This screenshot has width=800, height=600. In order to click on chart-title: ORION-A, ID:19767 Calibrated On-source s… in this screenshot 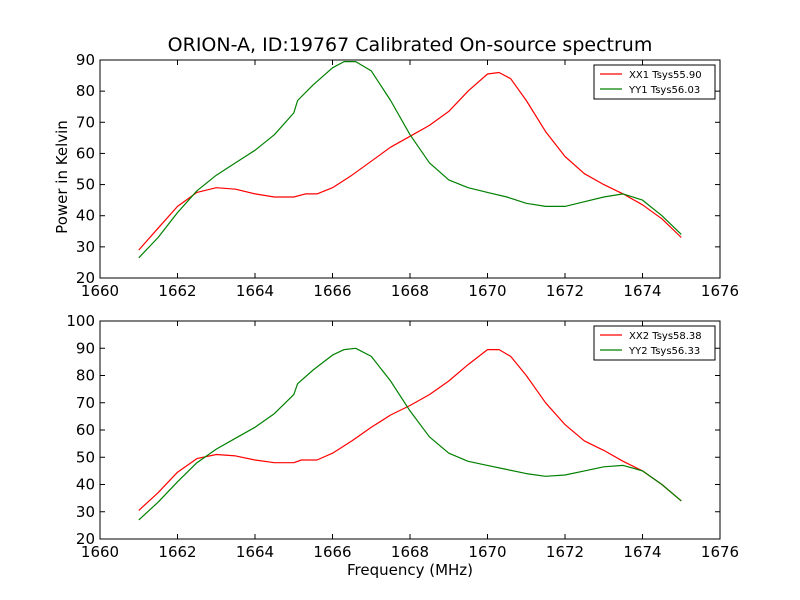, I will do `click(410, 45)`.